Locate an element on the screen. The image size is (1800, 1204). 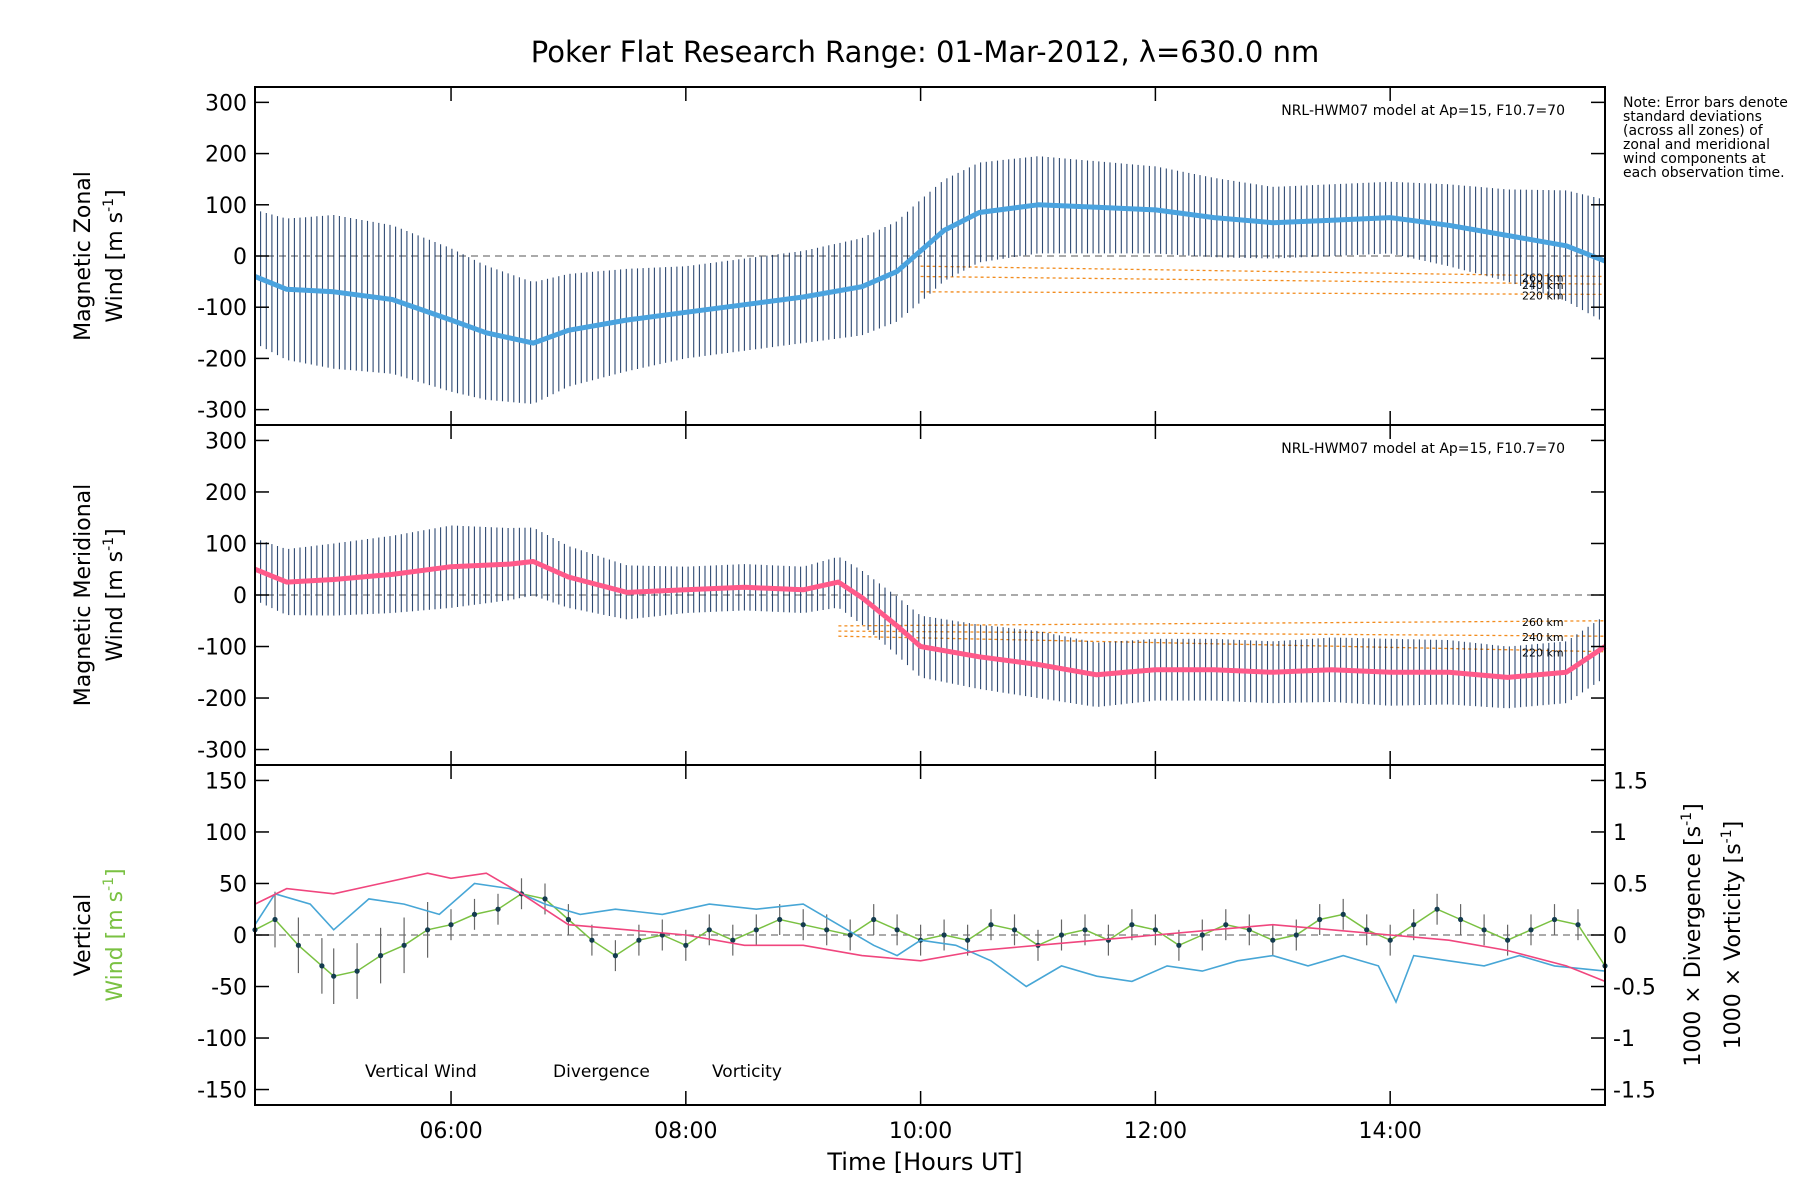
zonal-model-altitude-2: 220 km is located at coordinates (1543, 295).